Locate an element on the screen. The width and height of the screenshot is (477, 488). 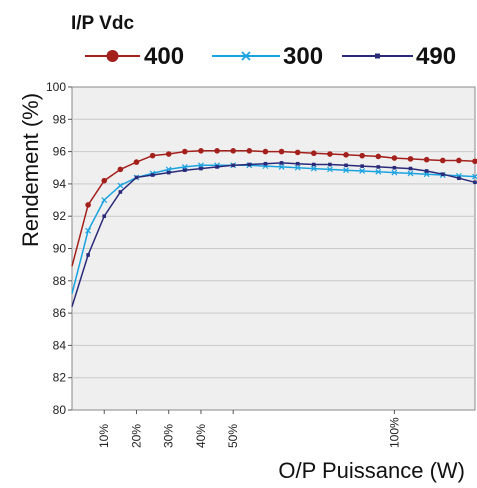
legend: 400 300 490 is located at coordinates (270, 56).